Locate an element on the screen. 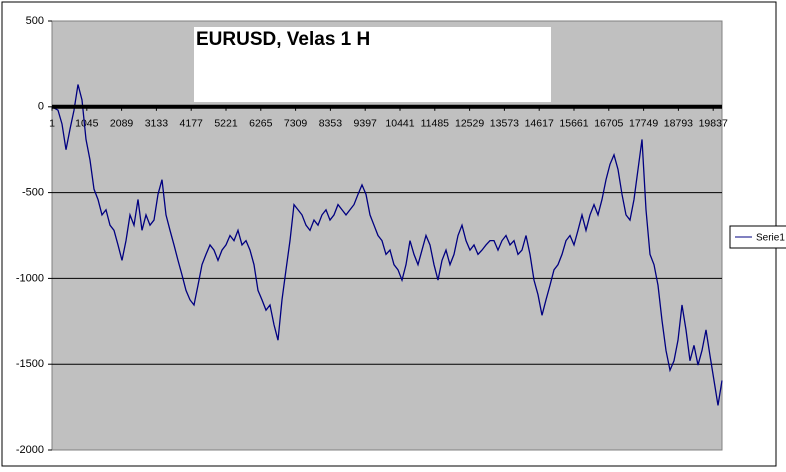 The width and height of the screenshot is (786, 472). x-tick-label: 5221 is located at coordinates (226, 124).